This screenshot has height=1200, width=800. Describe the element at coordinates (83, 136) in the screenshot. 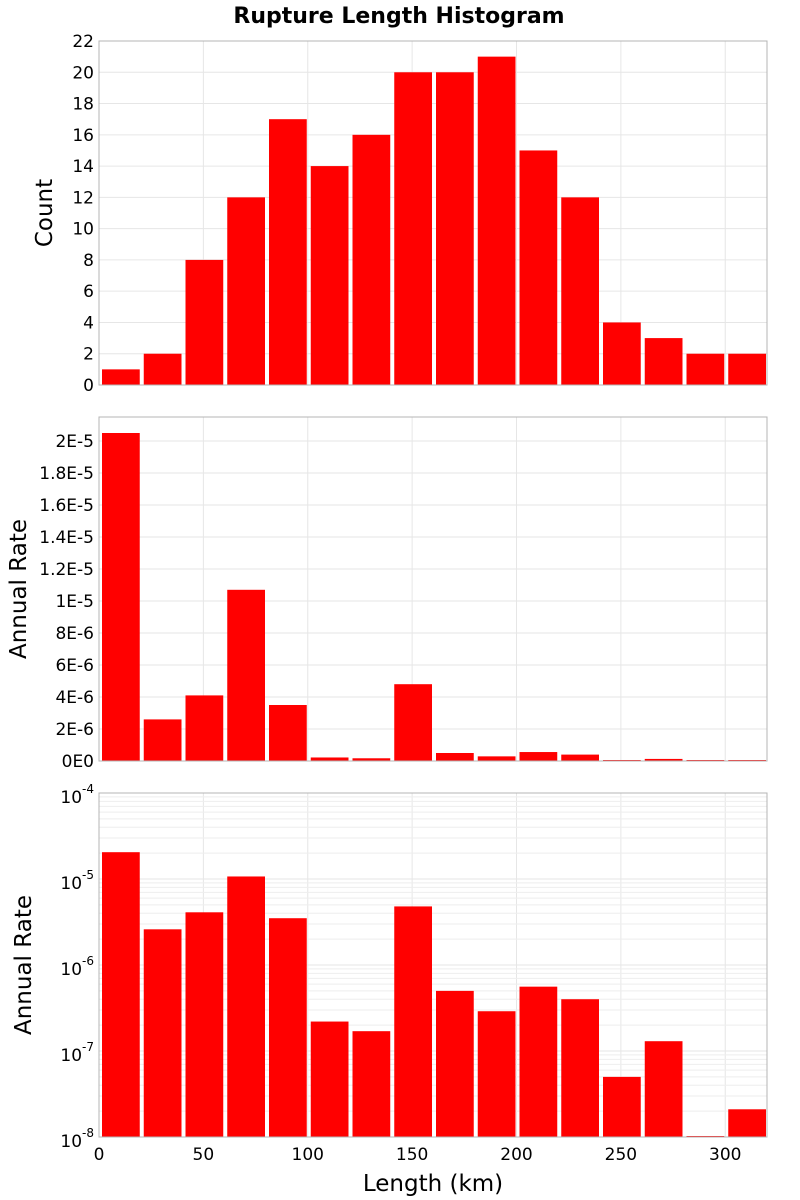

I see `panel-1-y-tick-label: 16` at that location.